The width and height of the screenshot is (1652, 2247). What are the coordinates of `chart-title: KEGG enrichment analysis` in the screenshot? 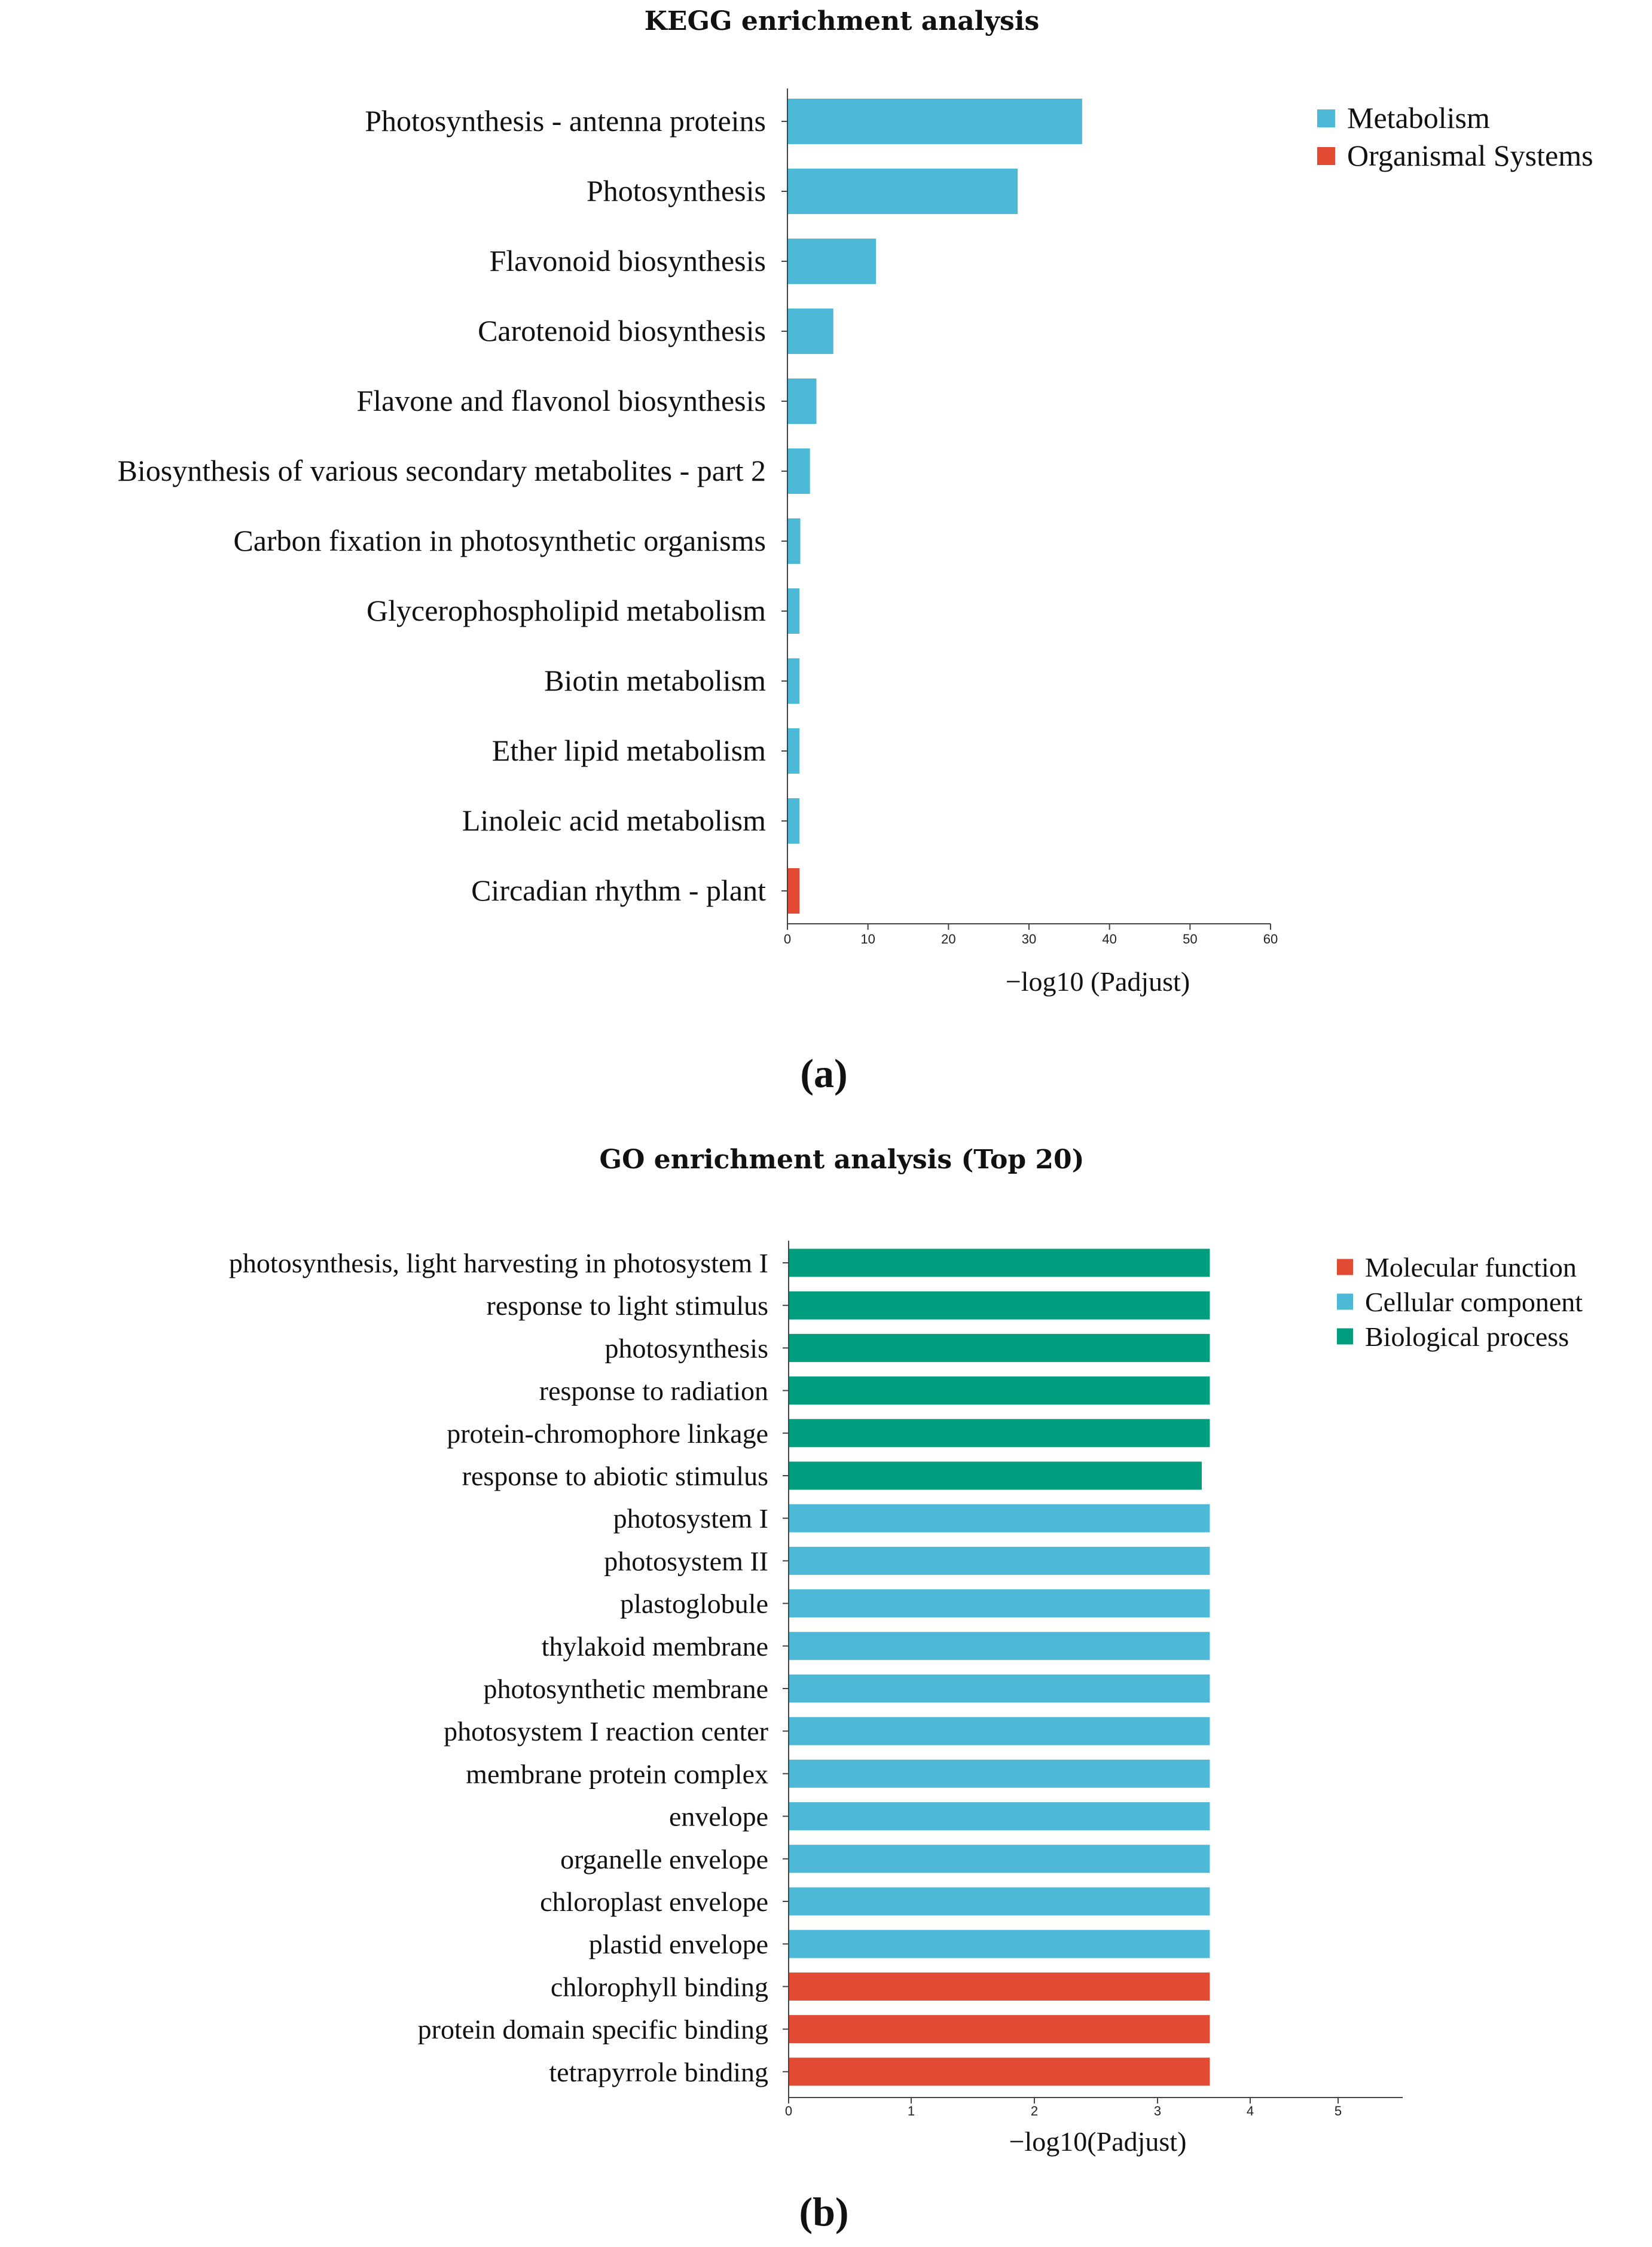 It's located at (843, 21).